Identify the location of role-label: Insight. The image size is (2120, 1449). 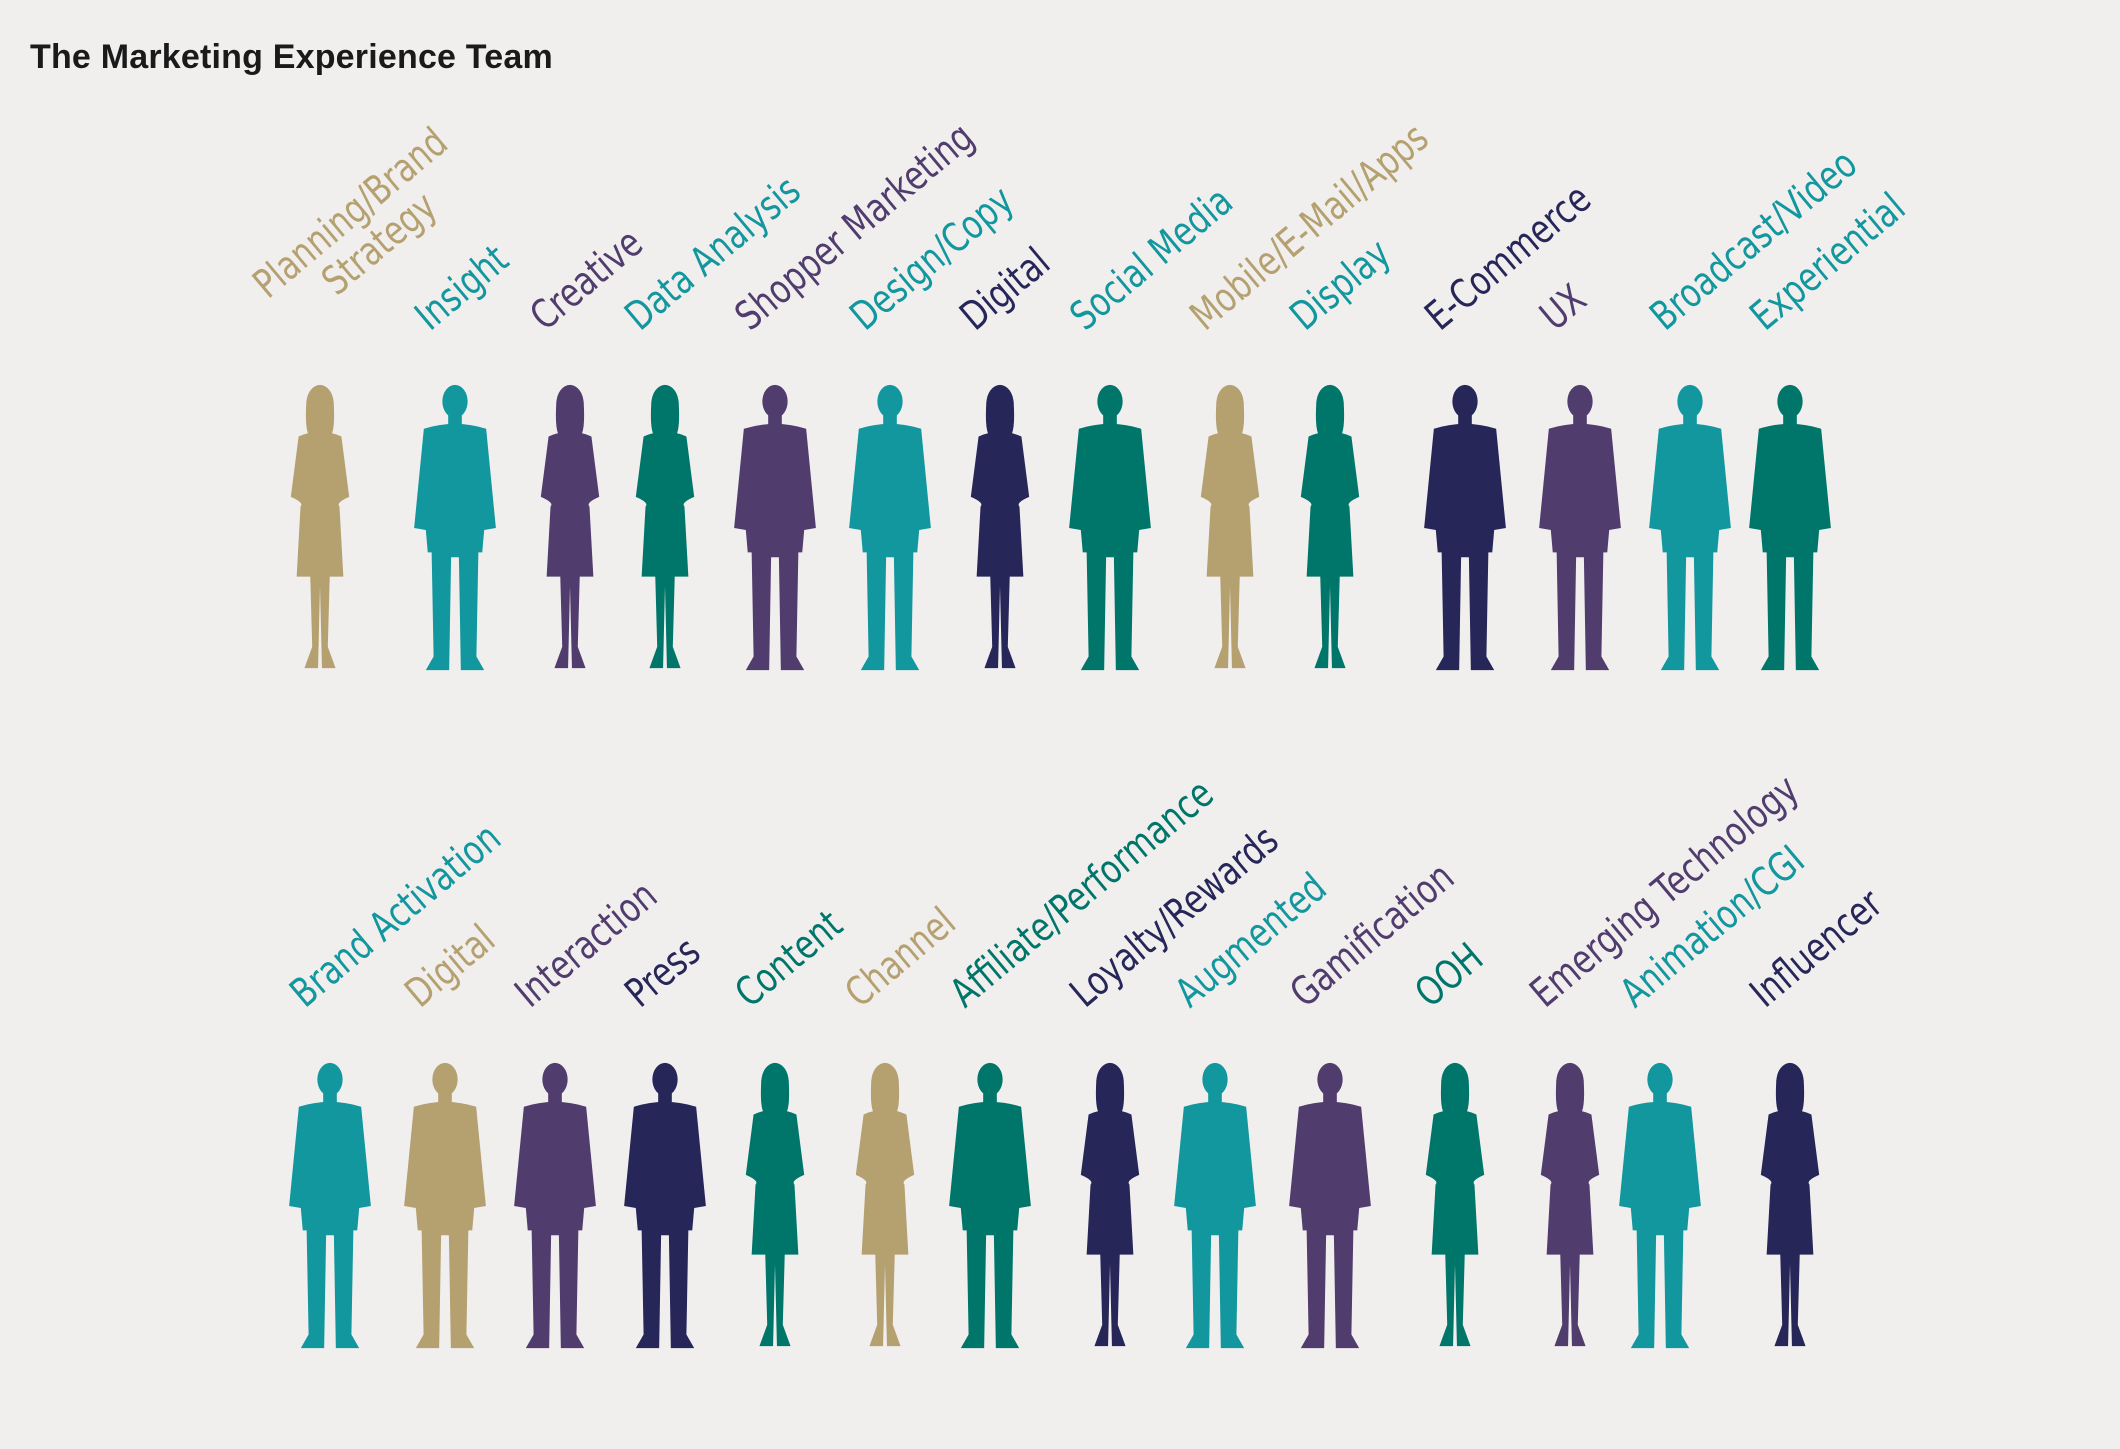
(462, 288).